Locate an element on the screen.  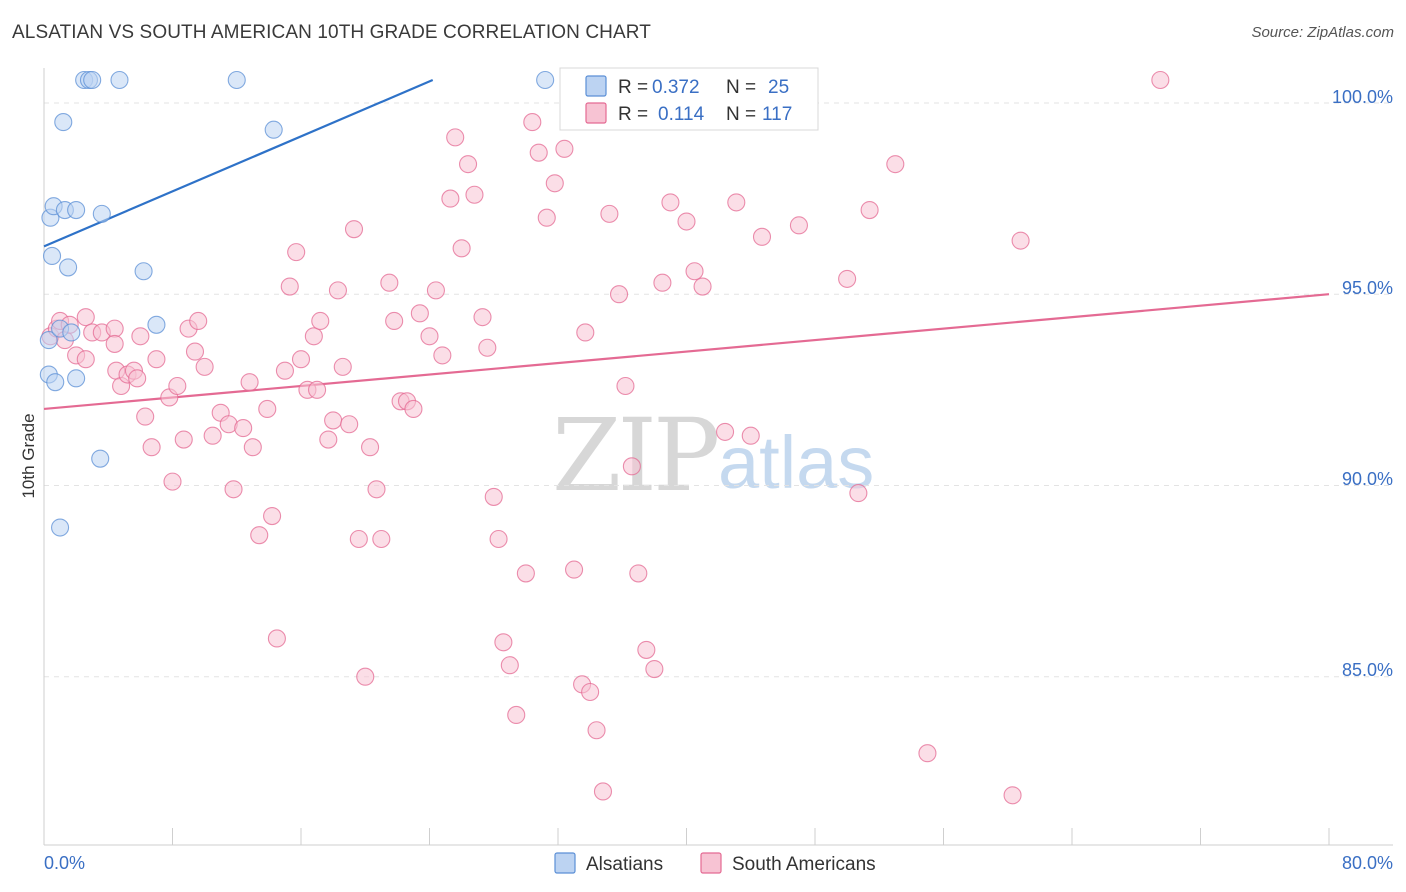
series-legend: Alsatians South Americans is located at coordinates (715, 863).